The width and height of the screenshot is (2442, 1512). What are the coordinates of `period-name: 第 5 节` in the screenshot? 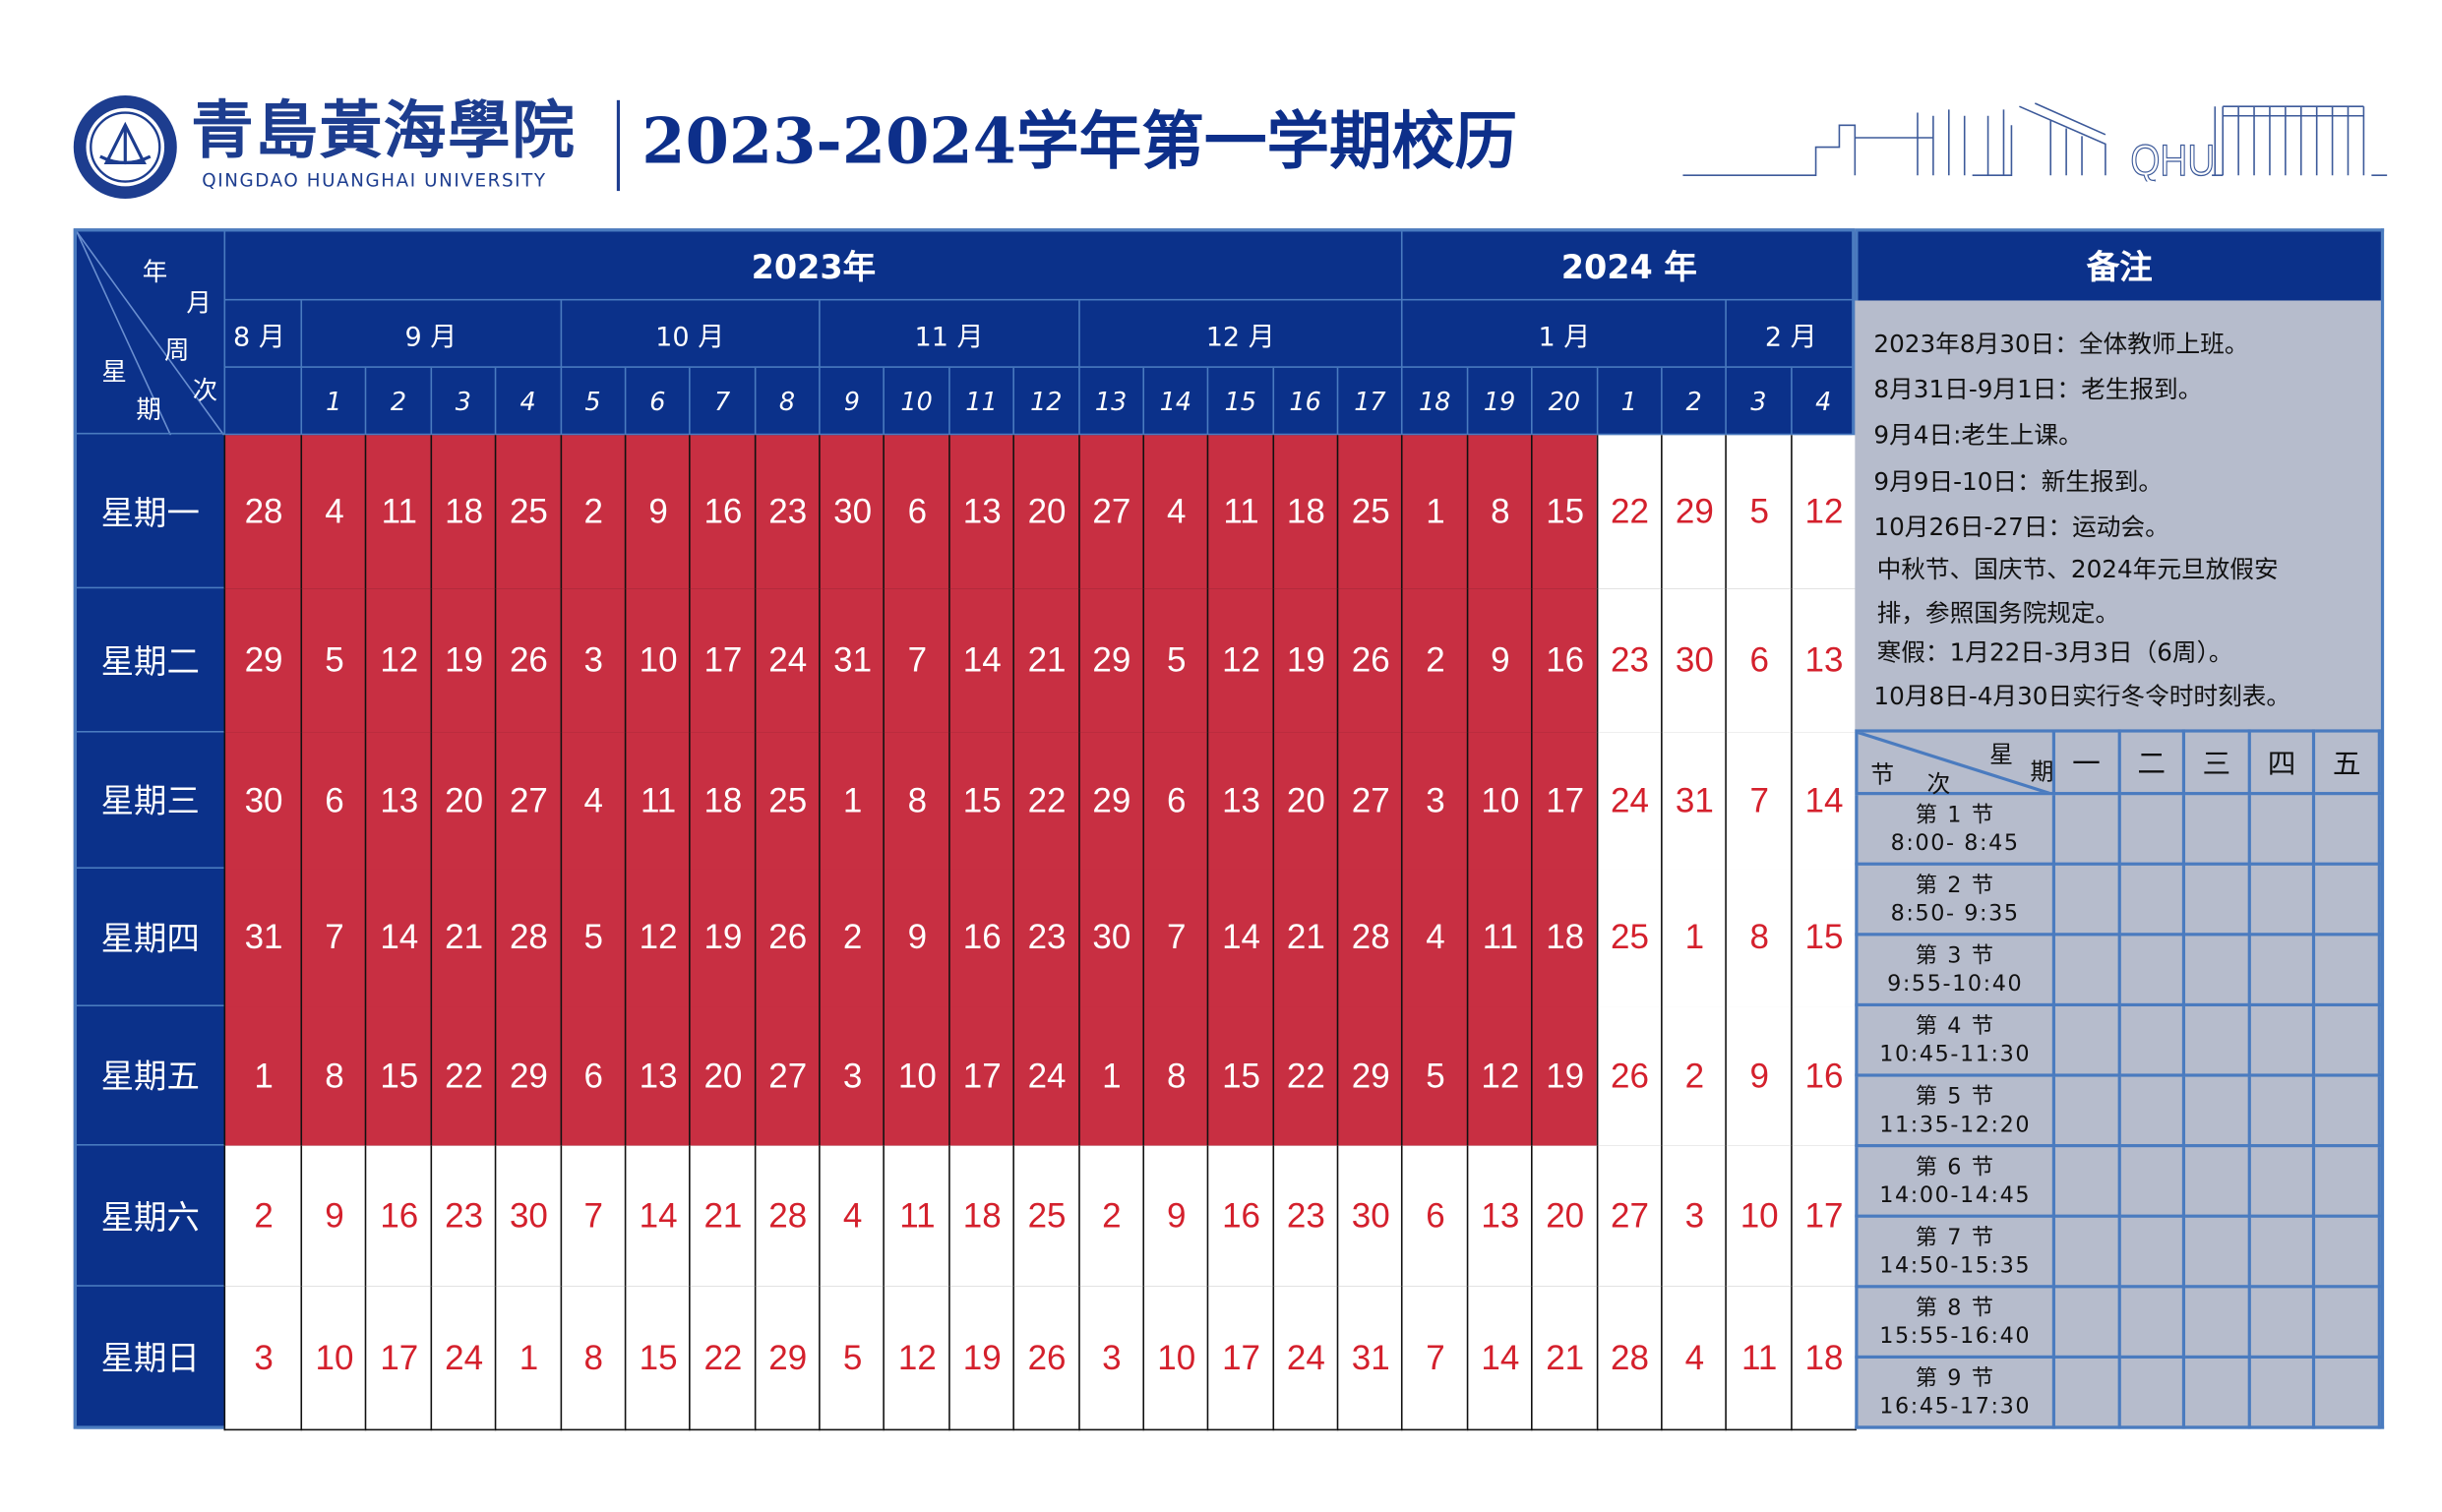 It's located at (1955, 1097).